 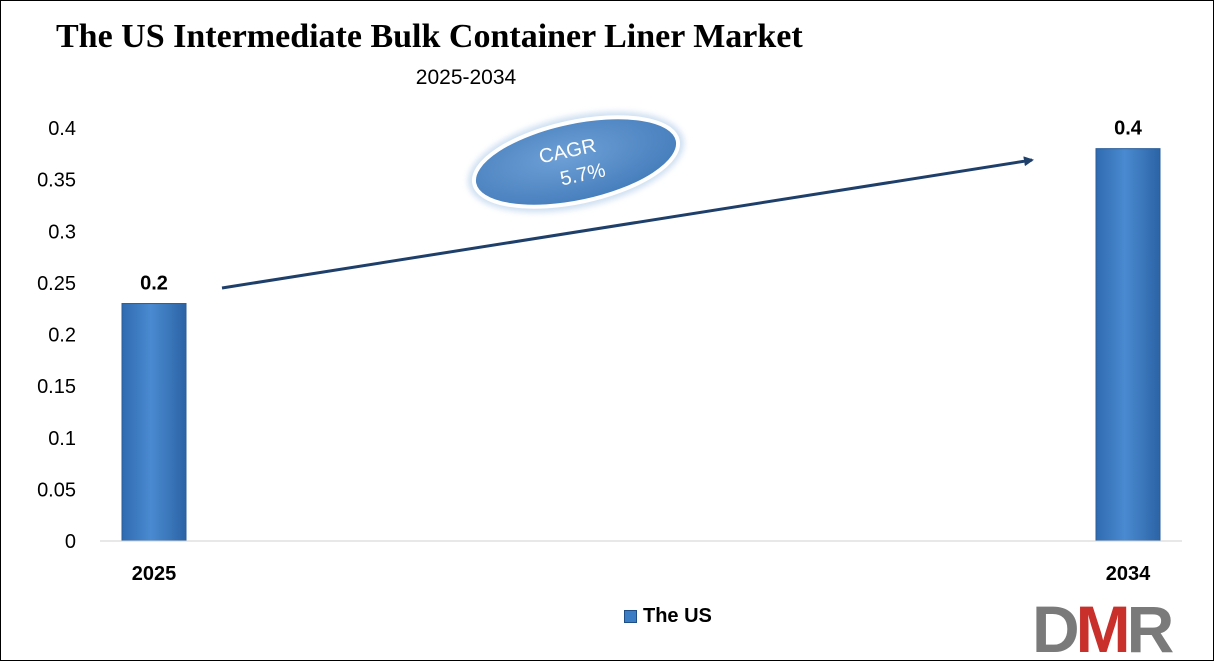 I want to click on dmr-logo: DMR, so click(x=1105, y=628).